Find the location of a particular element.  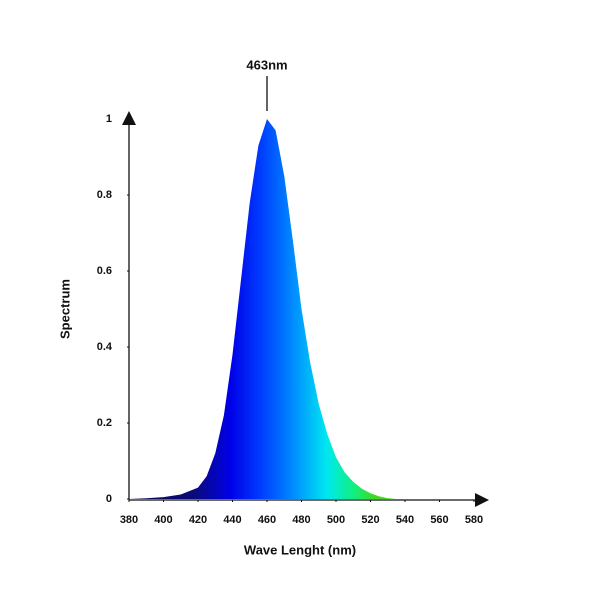

x-tick-label: 480 is located at coordinates (301, 520).